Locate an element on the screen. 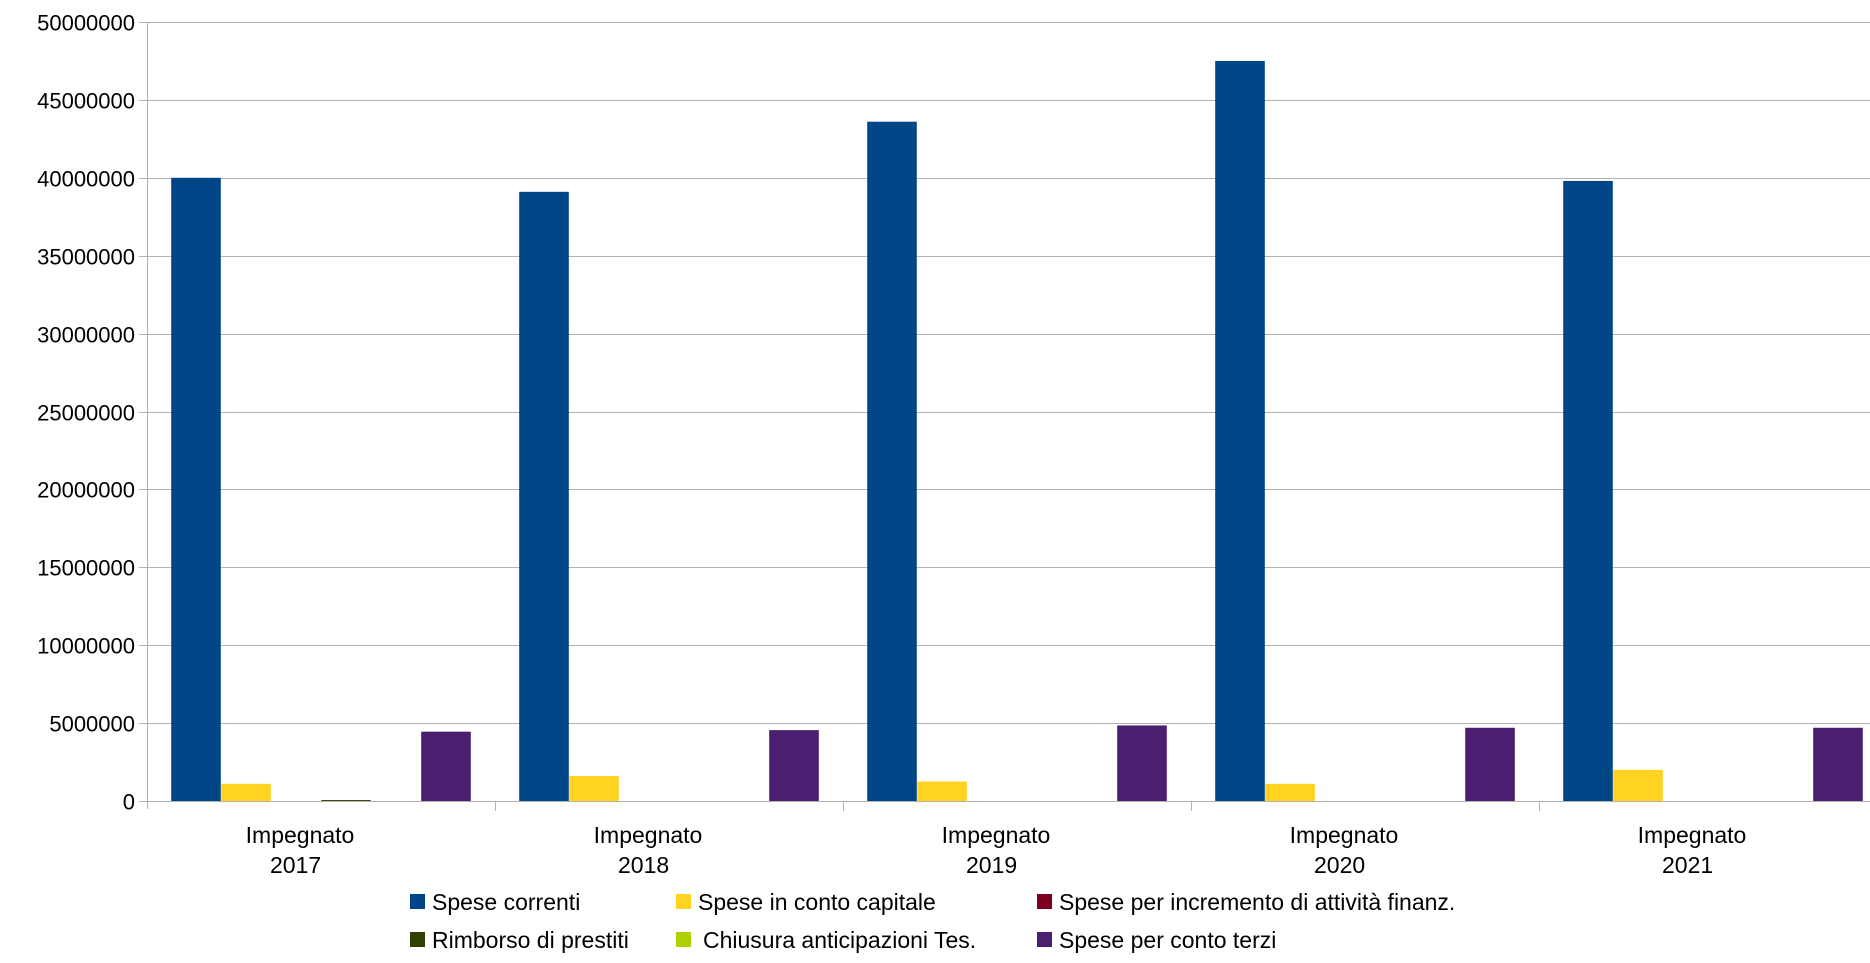  legend-item: Spese per incremento di attività finanz. is located at coordinates (1246, 902).